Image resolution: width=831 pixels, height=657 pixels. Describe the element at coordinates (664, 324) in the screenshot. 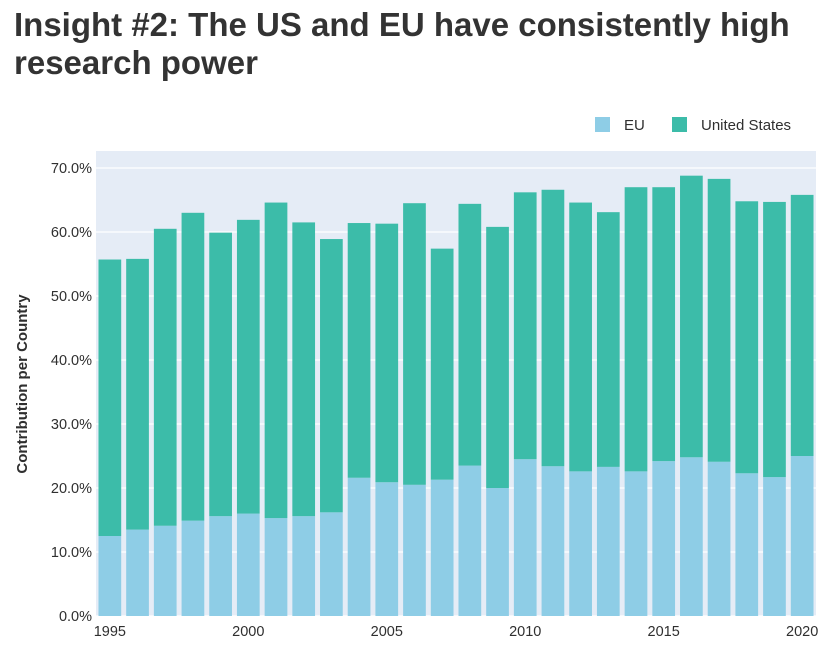

I see `bar-united-states-2015` at that location.